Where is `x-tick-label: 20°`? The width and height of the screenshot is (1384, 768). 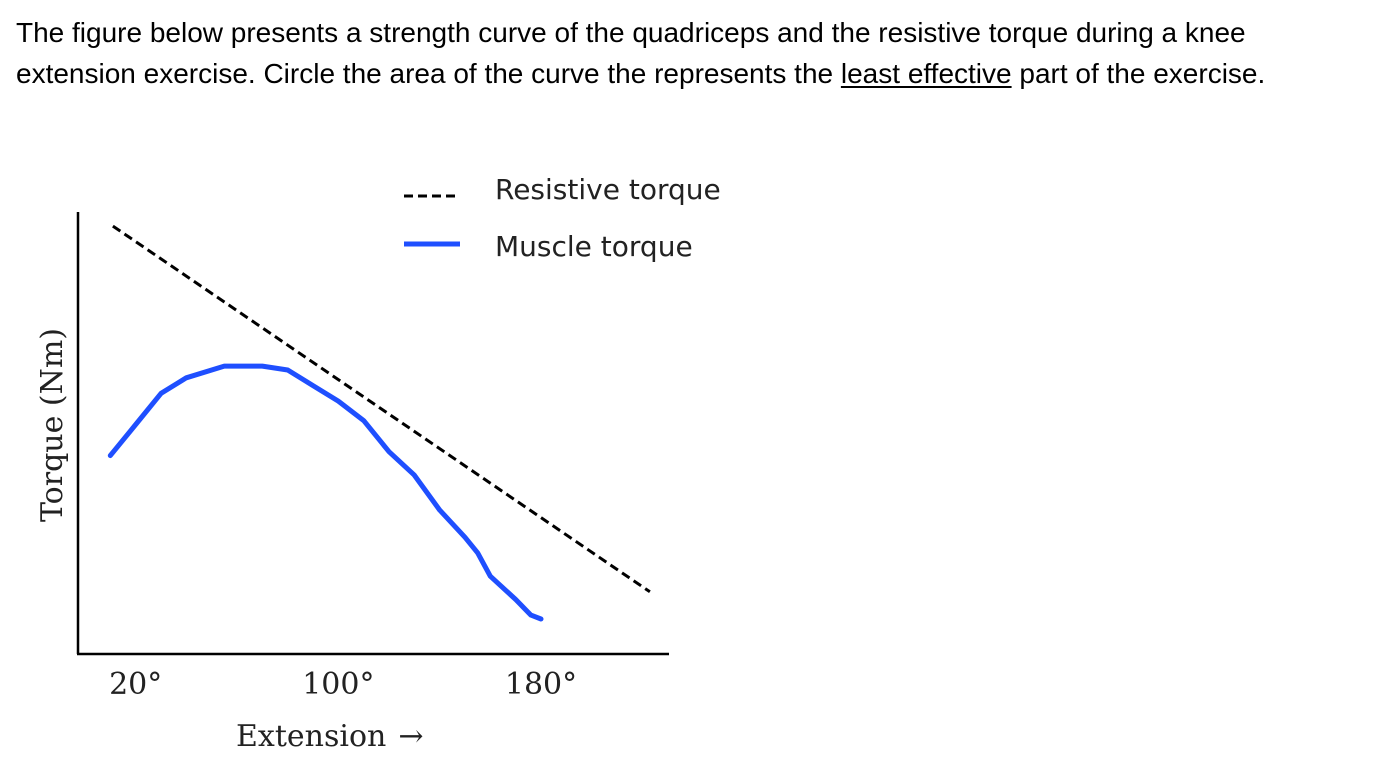 x-tick-label: 20° is located at coordinates (135, 684).